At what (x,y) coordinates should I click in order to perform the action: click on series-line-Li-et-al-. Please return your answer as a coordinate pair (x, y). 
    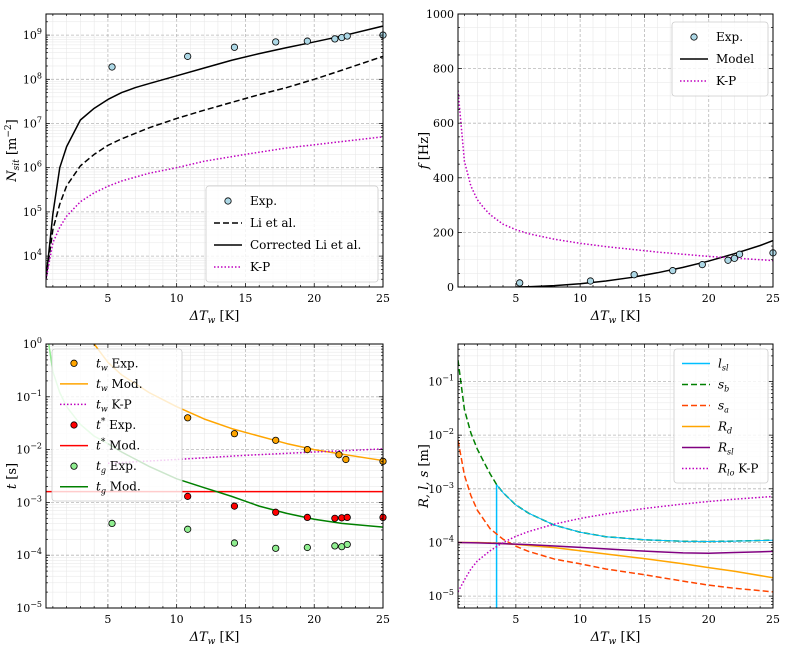
    Looking at the image, I should click on (214, 167).